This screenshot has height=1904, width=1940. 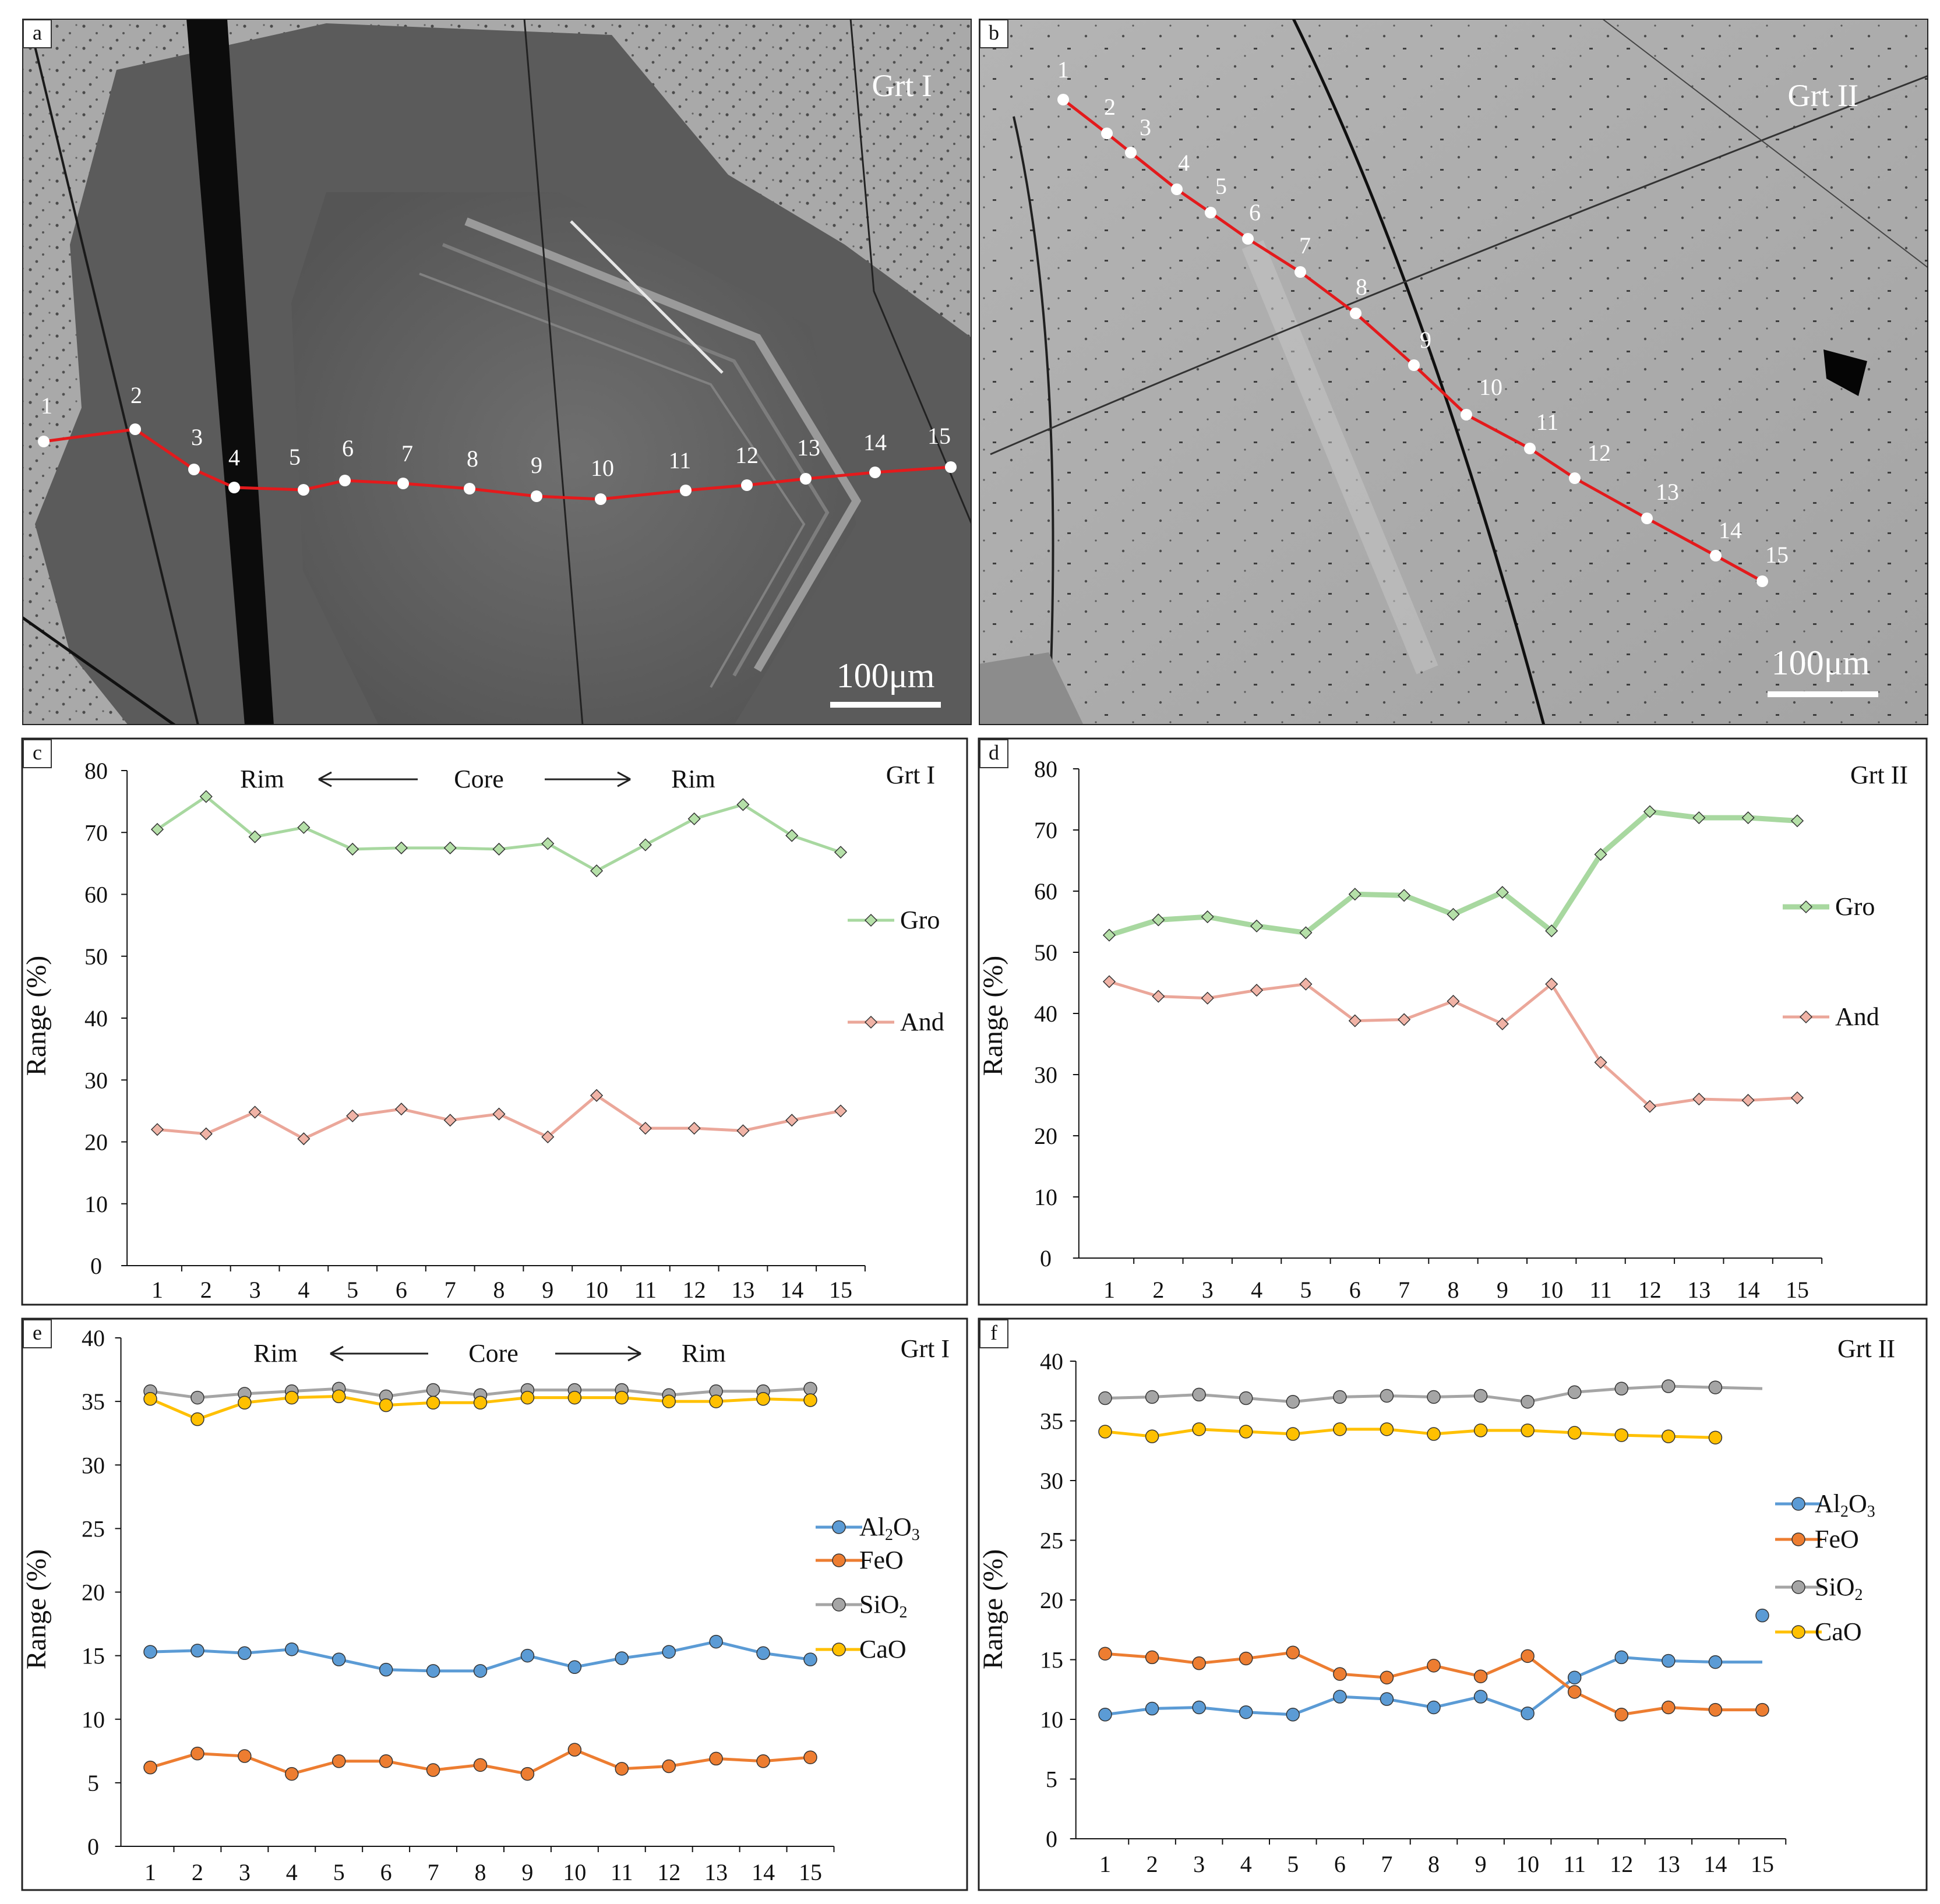 I want to click on x-tick-label: 1, so click(x=157, y=1290).